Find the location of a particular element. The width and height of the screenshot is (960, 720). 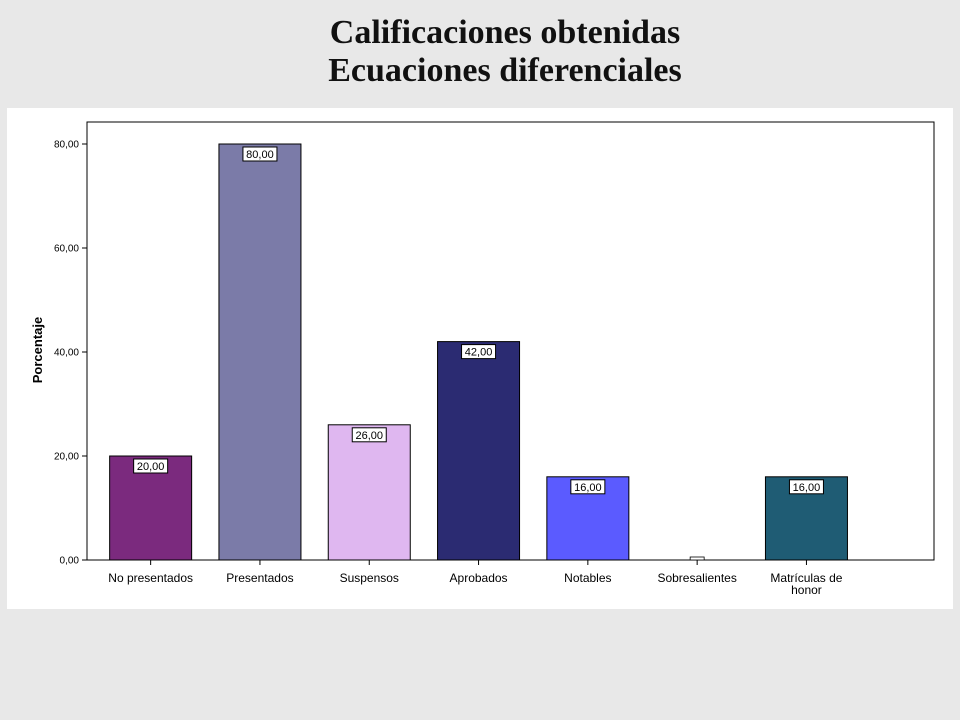

x-category-label: Aprobados is located at coordinates (479, 578).